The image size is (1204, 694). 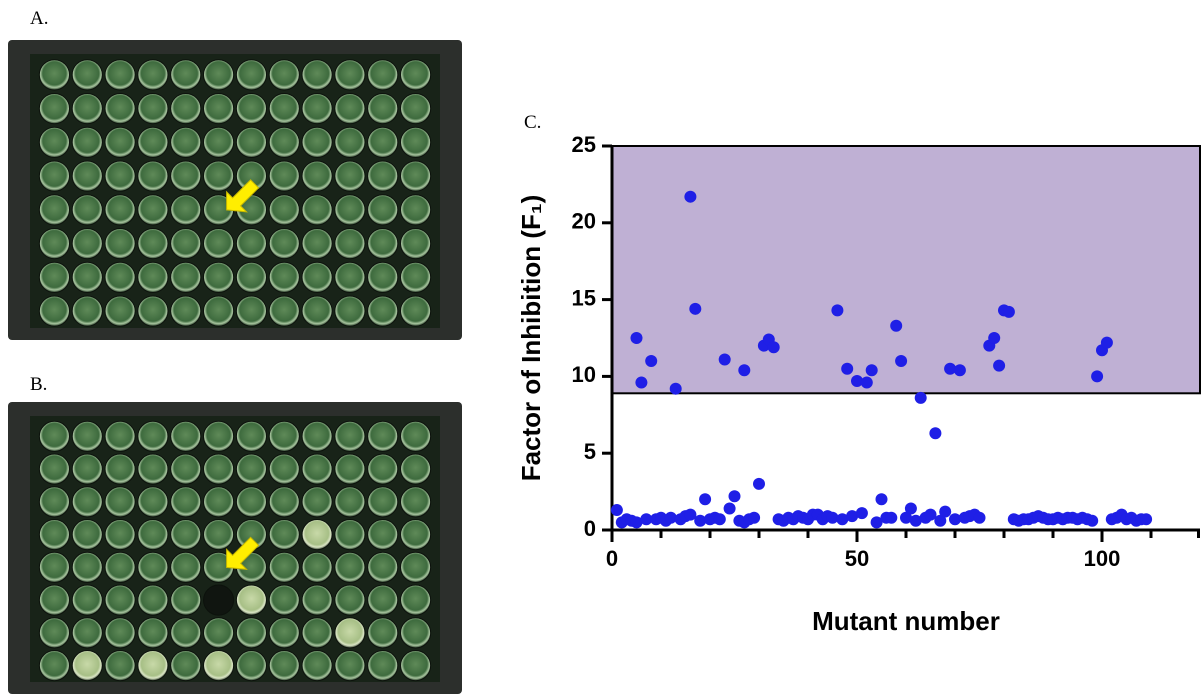 I want to click on panel-label: B., so click(x=38, y=384).